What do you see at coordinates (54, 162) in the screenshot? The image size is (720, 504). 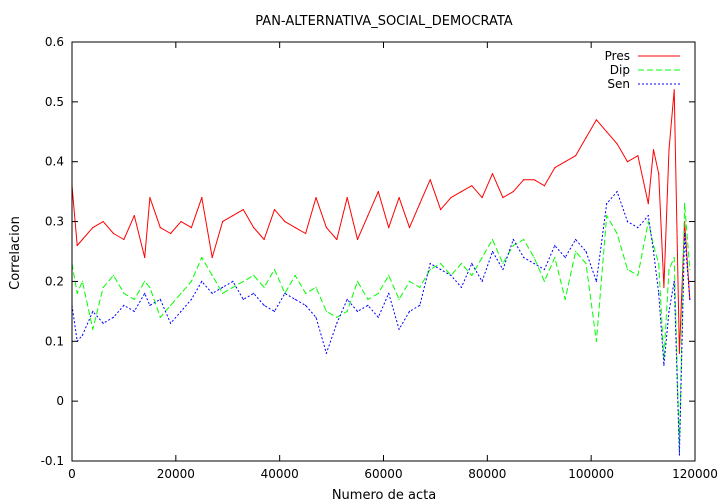 I see `y-tick-label: 0.4` at bounding box center [54, 162].